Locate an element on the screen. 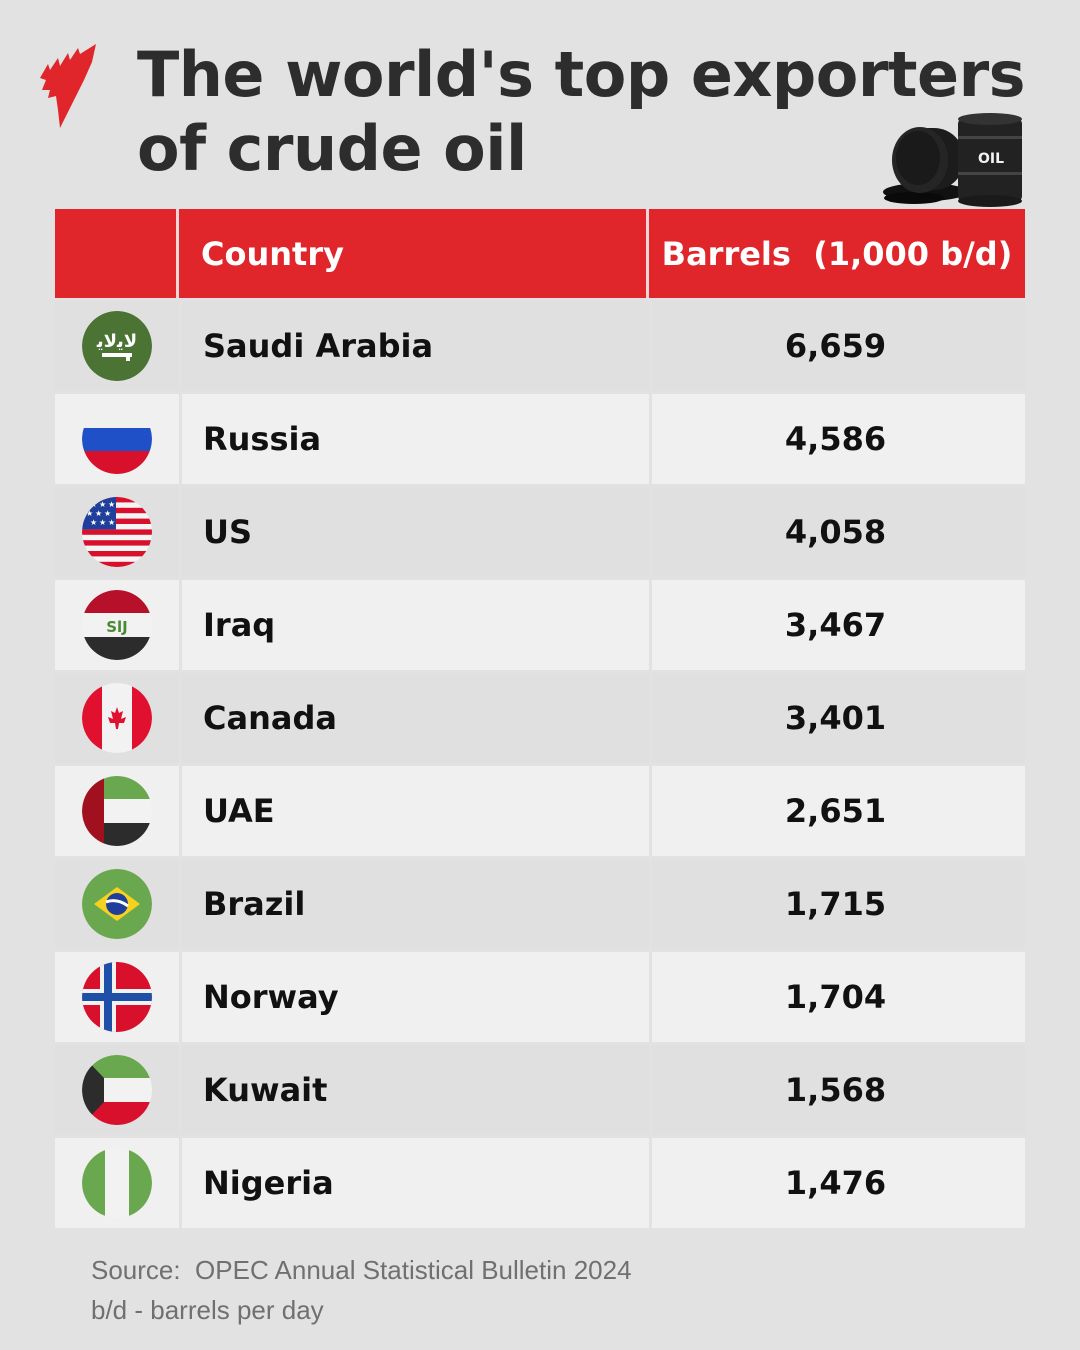 This screenshot has width=1080, height=1350. table-row: UAE 2,651 is located at coordinates (540, 811).